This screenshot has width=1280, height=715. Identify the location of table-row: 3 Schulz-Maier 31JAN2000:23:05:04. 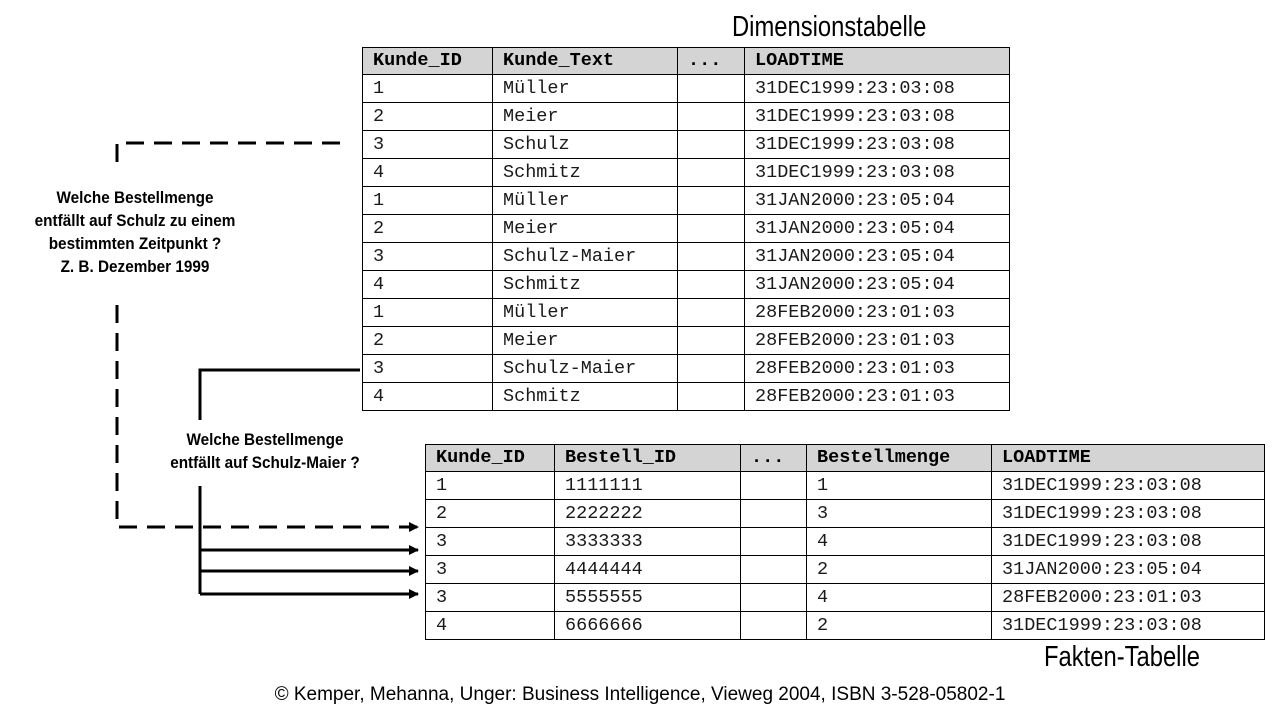
(686, 256).